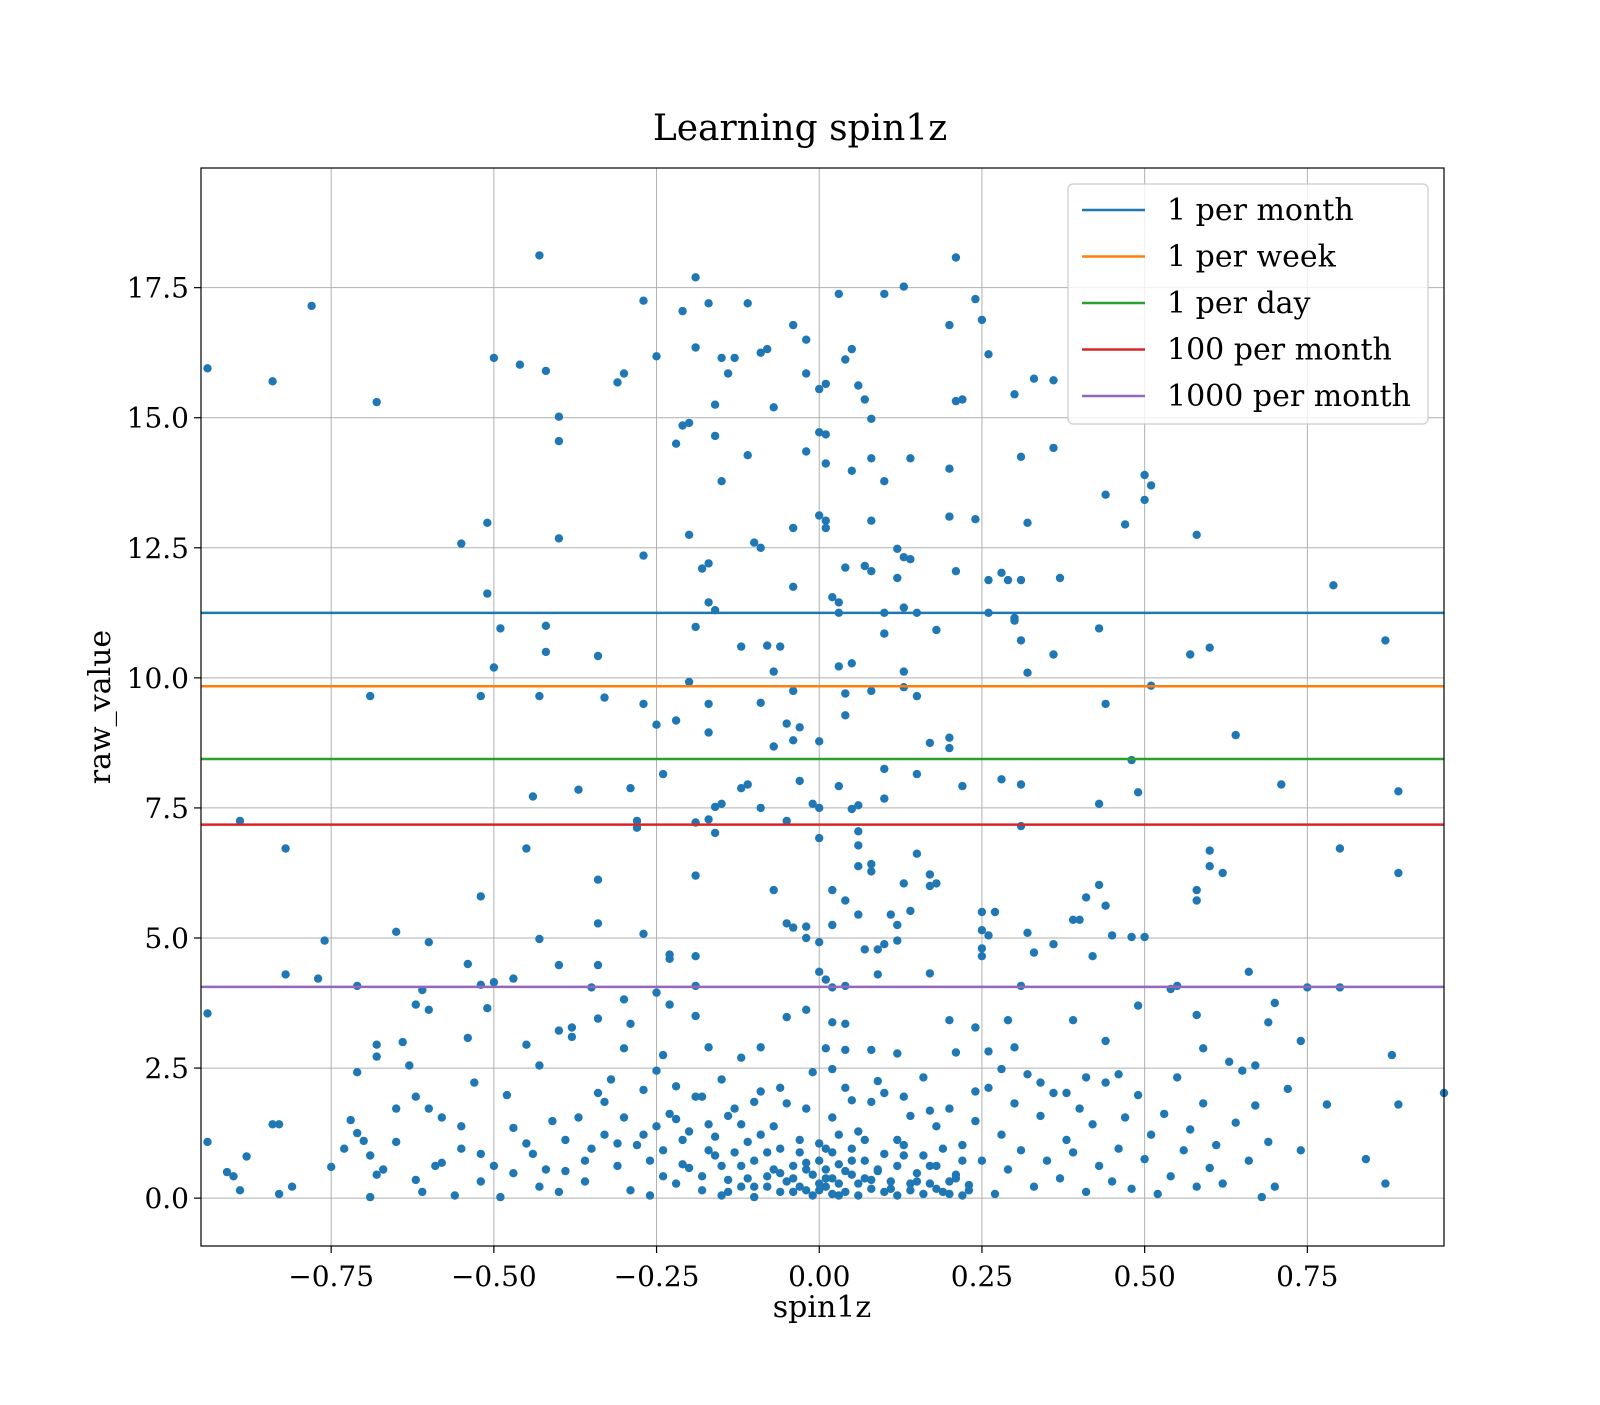 This screenshot has height=1405, width=1600. I want to click on legend-label: 1 per week, so click(1252, 257).